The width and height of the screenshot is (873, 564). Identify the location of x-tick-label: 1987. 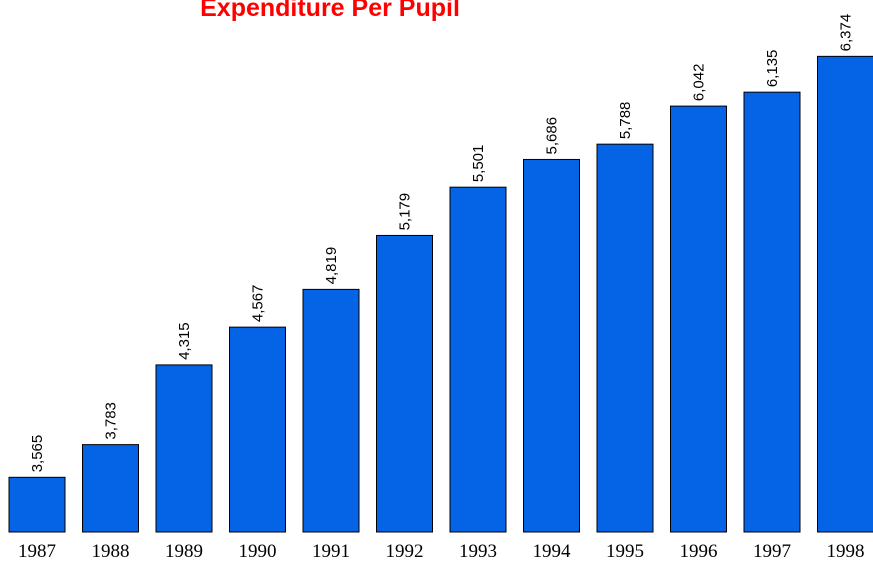
(37, 551).